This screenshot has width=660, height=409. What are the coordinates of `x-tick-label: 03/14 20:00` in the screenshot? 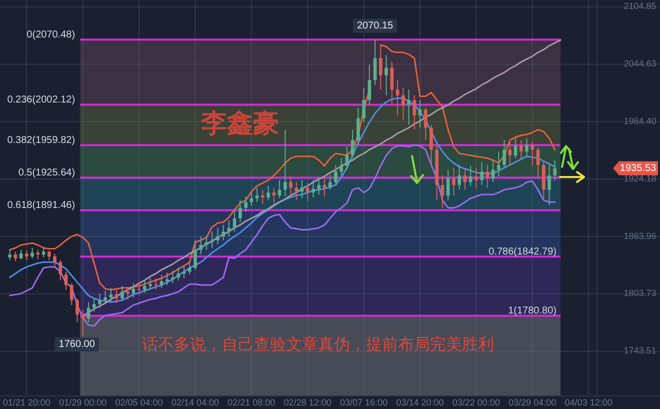 It's located at (420, 402).